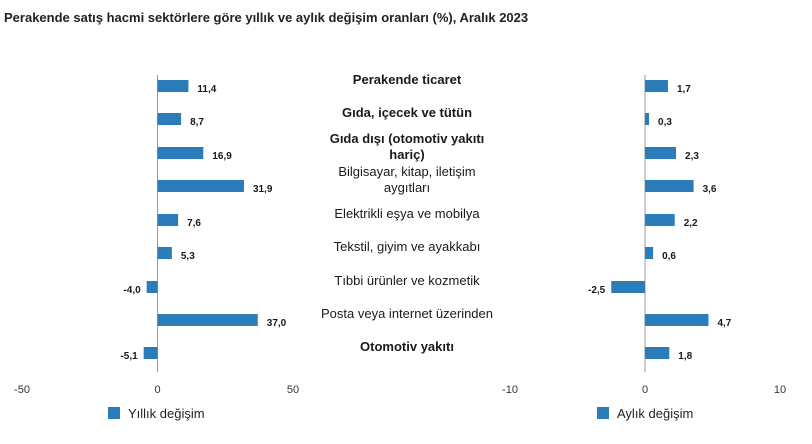 The image size is (812, 444). What do you see at coordinates (780, 390) in the screenshot?
I see `monthly-tick-label: 10` at bounding box center [780, 390].